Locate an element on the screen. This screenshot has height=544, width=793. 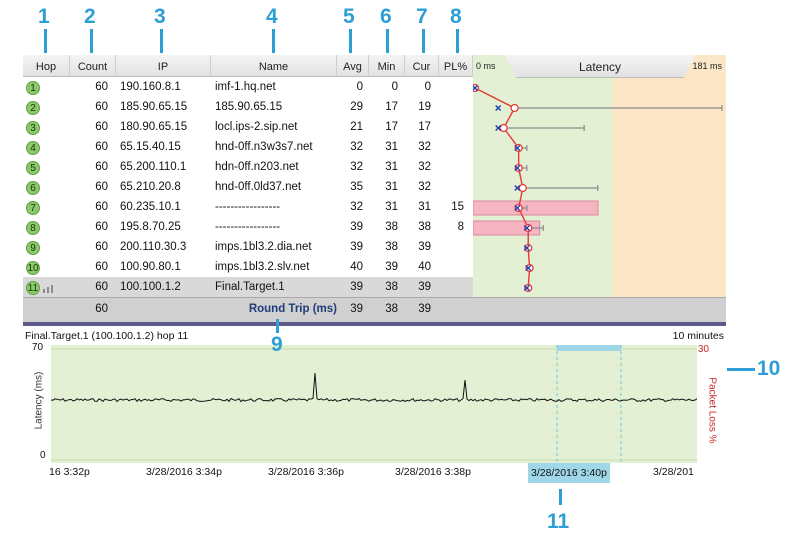
cell-name: Final.Target.1 is located at coordinates (250, 287).